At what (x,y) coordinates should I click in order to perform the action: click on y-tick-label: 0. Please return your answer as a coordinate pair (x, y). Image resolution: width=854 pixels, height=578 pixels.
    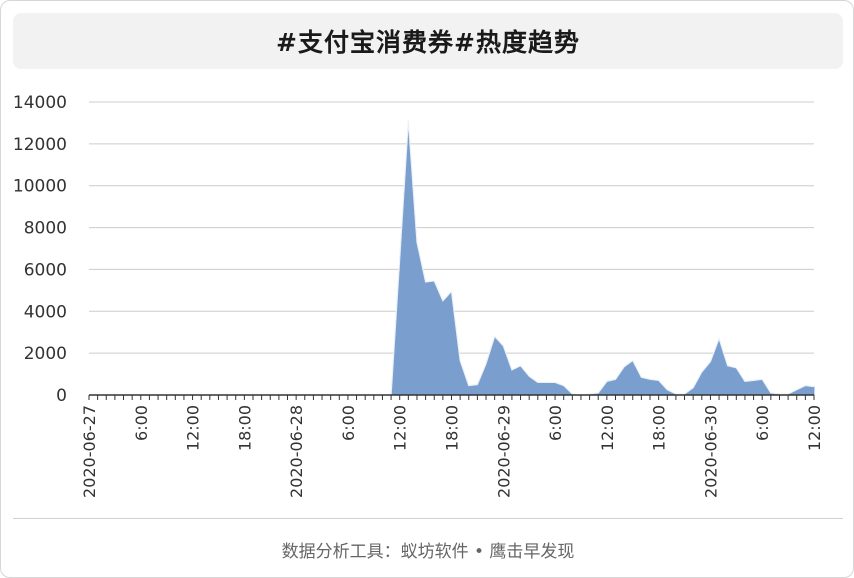
    Looking at the image, I should click on (61, 396).